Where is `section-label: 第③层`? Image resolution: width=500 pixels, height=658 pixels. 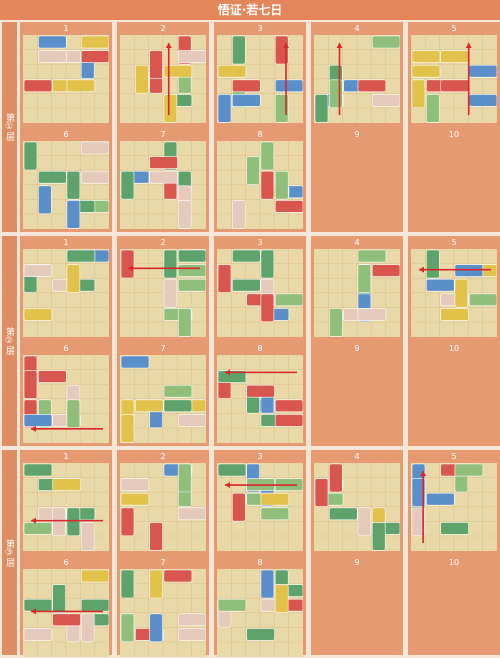
section-label: 第③层 is located at coordinates (9, 552).